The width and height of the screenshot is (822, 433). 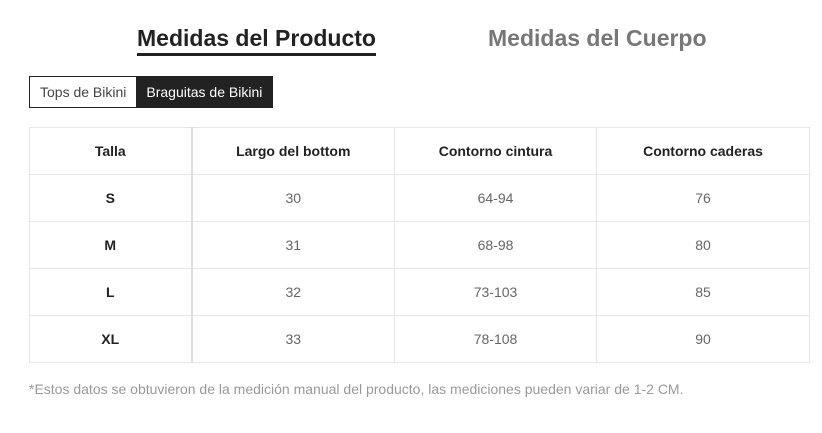 What do you see at coordinates (83, 92) in the screenshot?
I see `subtab-bikini-tops: Tops de Bikini` at bounding box center [83, 92].